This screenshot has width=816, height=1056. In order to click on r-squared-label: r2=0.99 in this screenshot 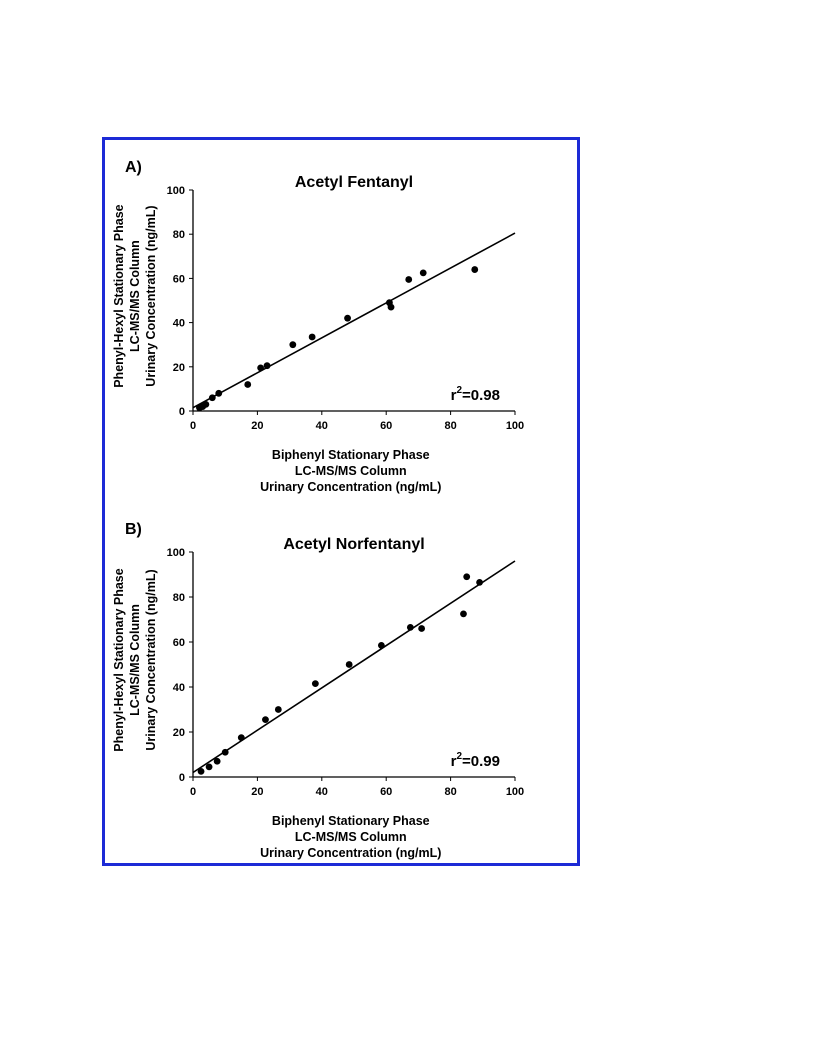, I will do `click(475, 760)`.